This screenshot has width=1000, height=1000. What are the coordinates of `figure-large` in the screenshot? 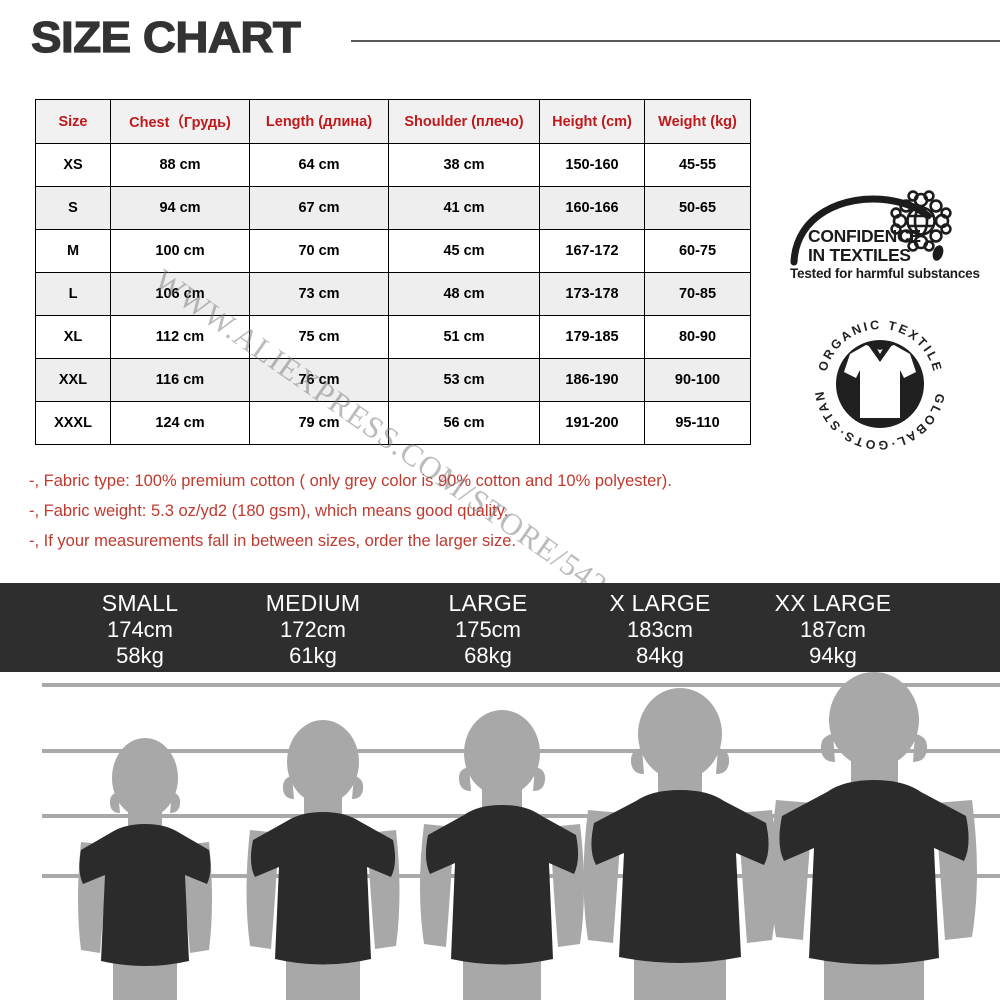 It's located at (502, 855).